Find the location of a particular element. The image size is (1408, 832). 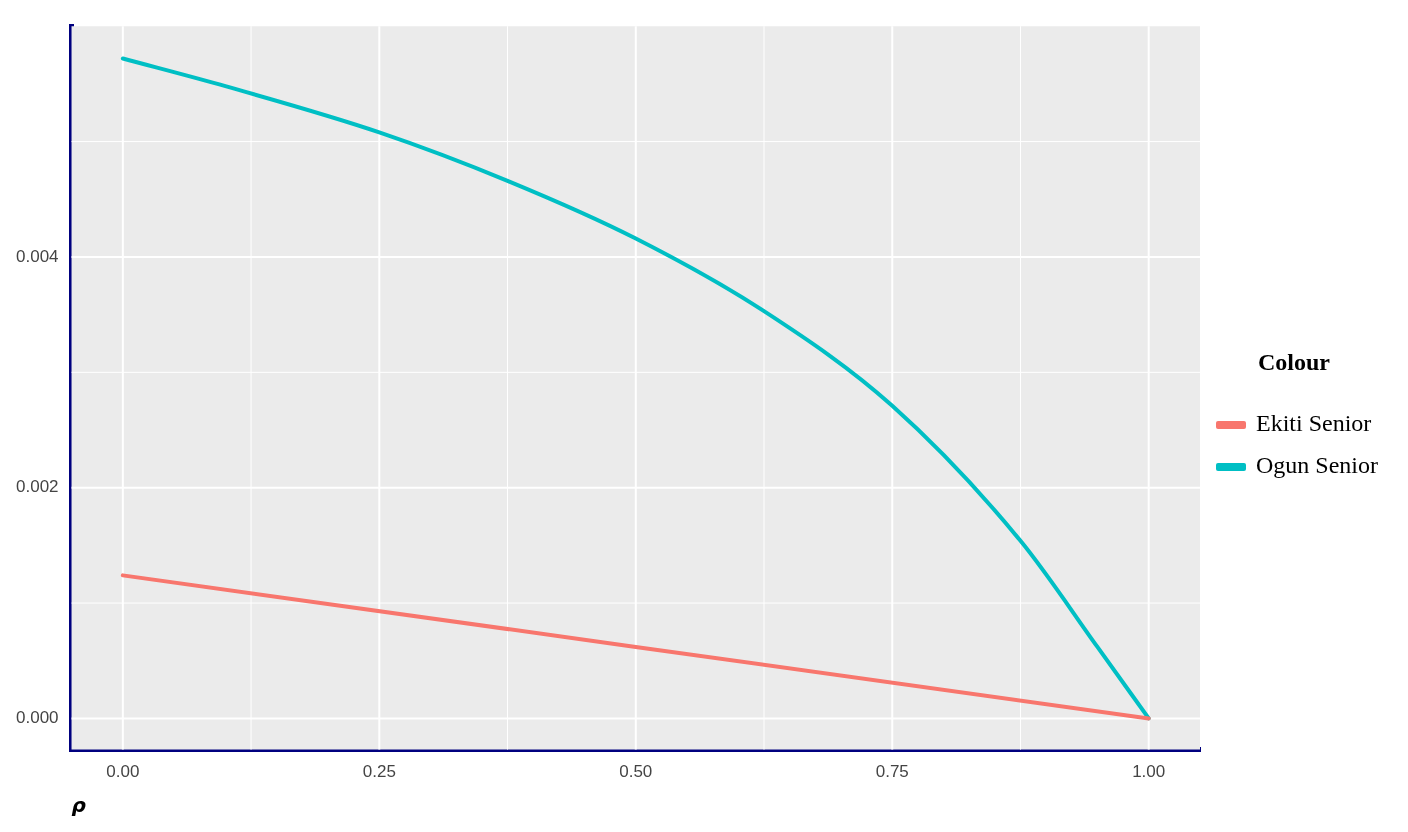

legend-label: Ekiti Senior is located at coordinates (1314, 423).